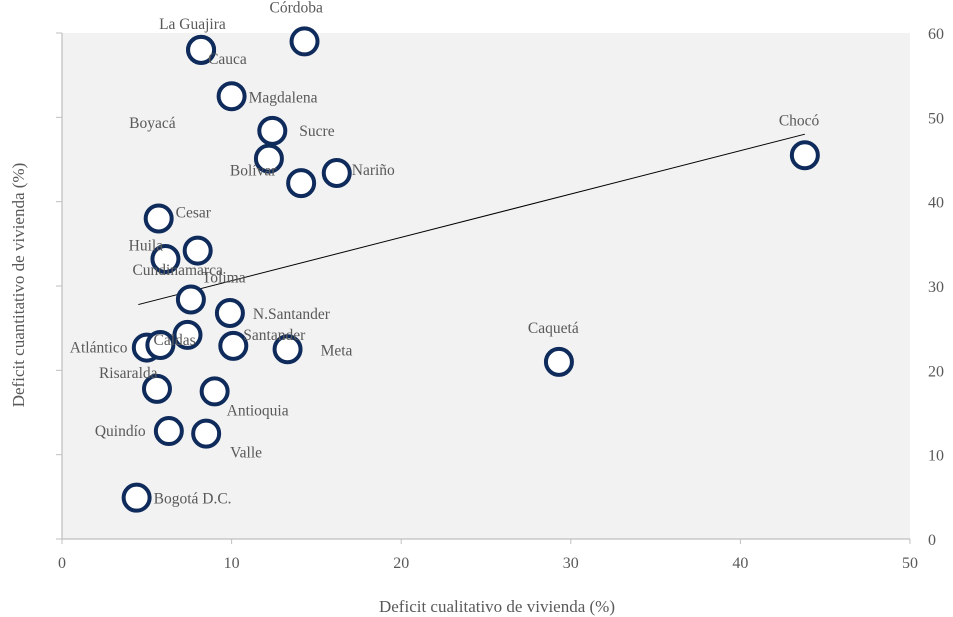 The width and height of the screenshot is (953, 617). Describe the element at coordinates (740, 563) in the screenshot. I see `x-tick-label: 40` at that location.